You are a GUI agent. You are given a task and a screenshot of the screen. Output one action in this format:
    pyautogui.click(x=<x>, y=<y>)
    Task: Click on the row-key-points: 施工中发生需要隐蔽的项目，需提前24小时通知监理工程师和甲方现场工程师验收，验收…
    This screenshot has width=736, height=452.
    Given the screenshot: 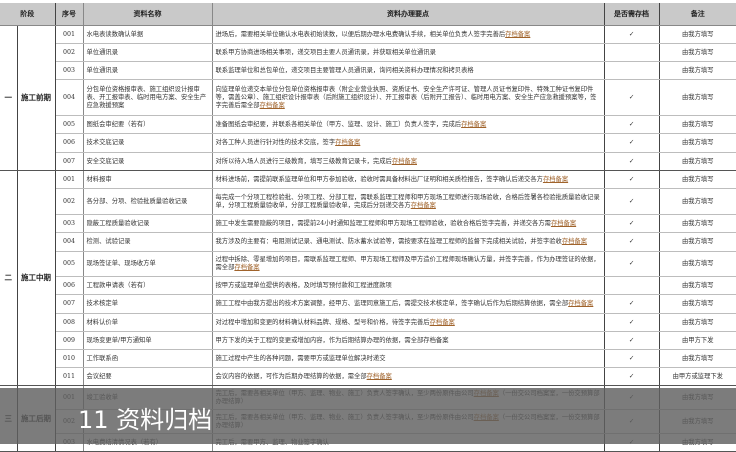 What is the action you would take?
    pyautogui.click(x=408, y=223)
    